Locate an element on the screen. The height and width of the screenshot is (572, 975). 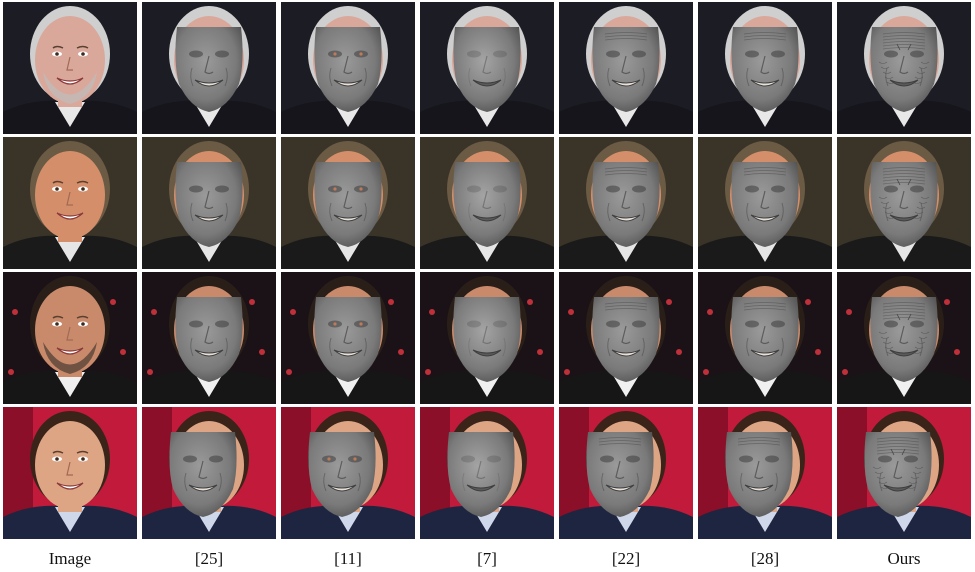
reconstruction-r4-c3 is located at coordinates (348, 473).